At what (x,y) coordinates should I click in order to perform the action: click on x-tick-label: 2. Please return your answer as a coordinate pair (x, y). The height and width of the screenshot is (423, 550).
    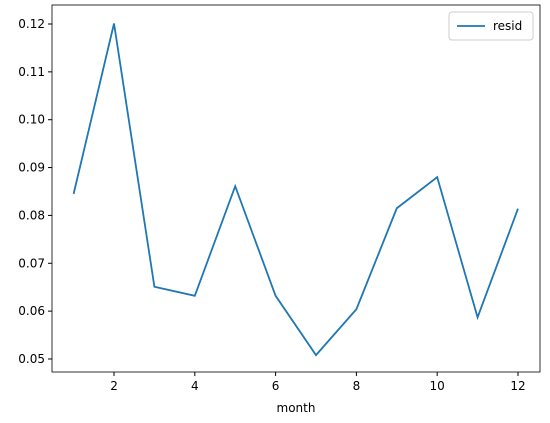
    Looking at the image, I should click on (114, 386).